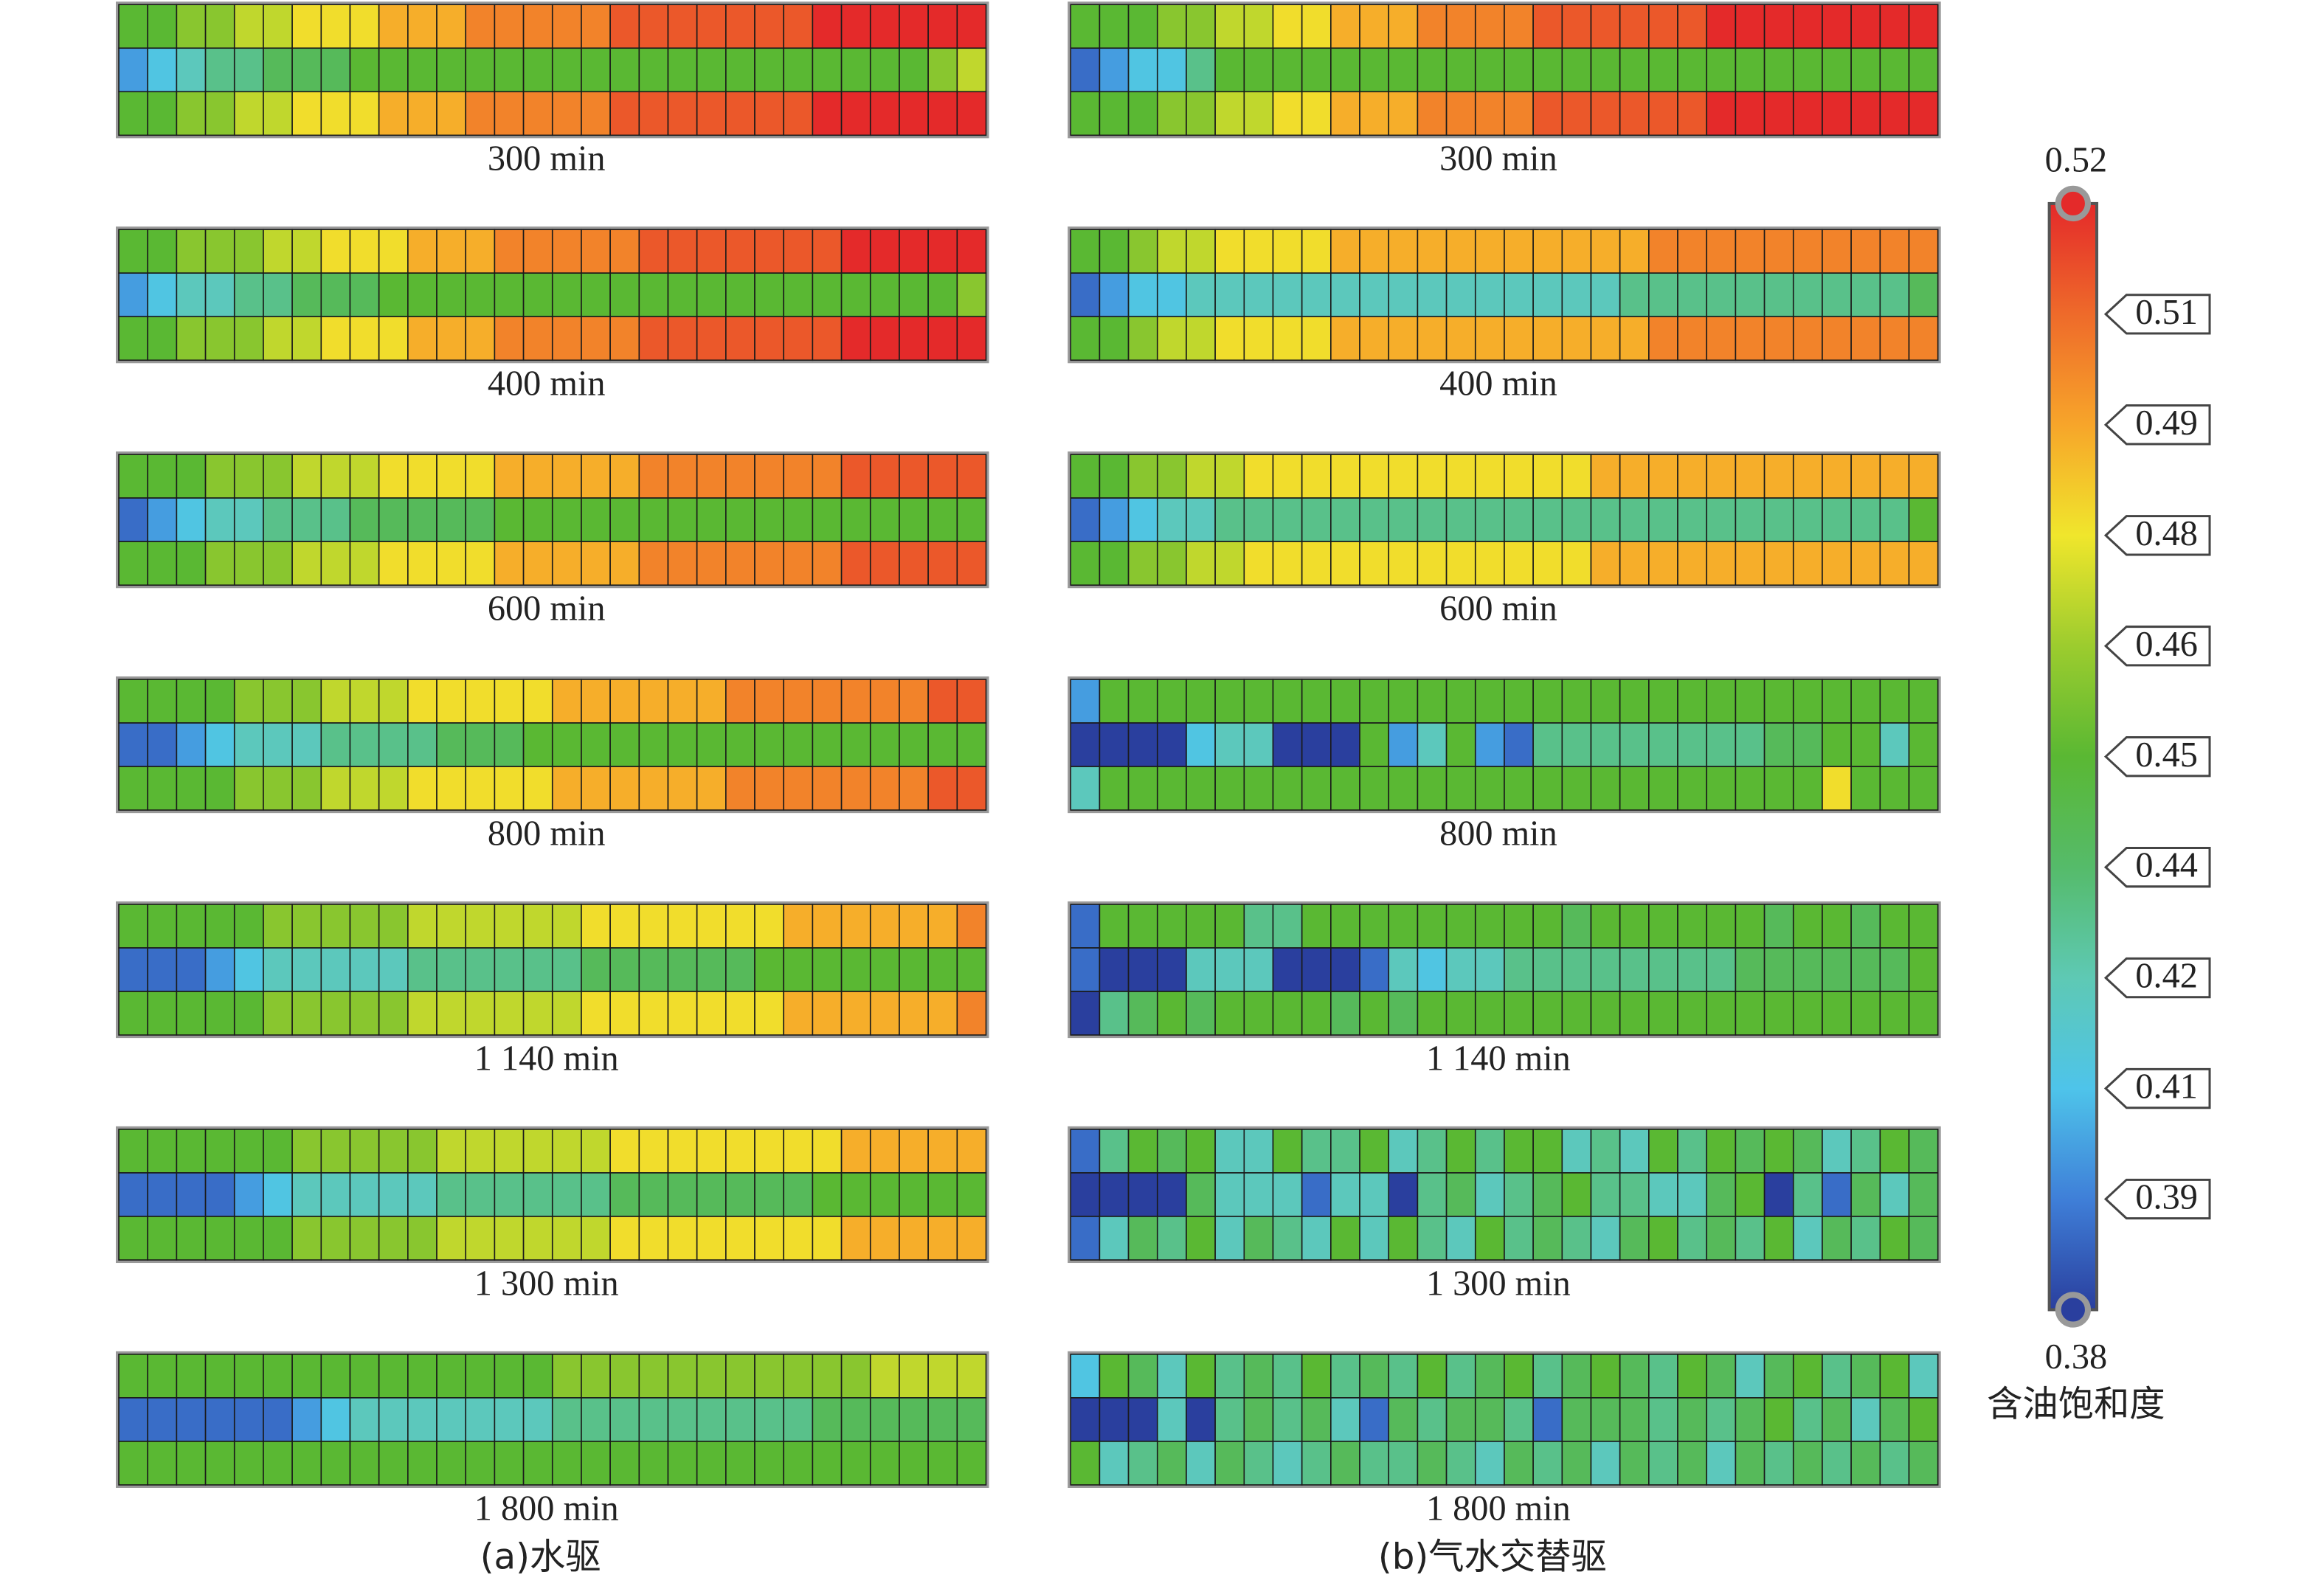 The width and height of the screenshot is (2324, 1586). Describe the element at coordinates (2166, 313) in the screenshot. I see `tick-label: 0.51` at that location.